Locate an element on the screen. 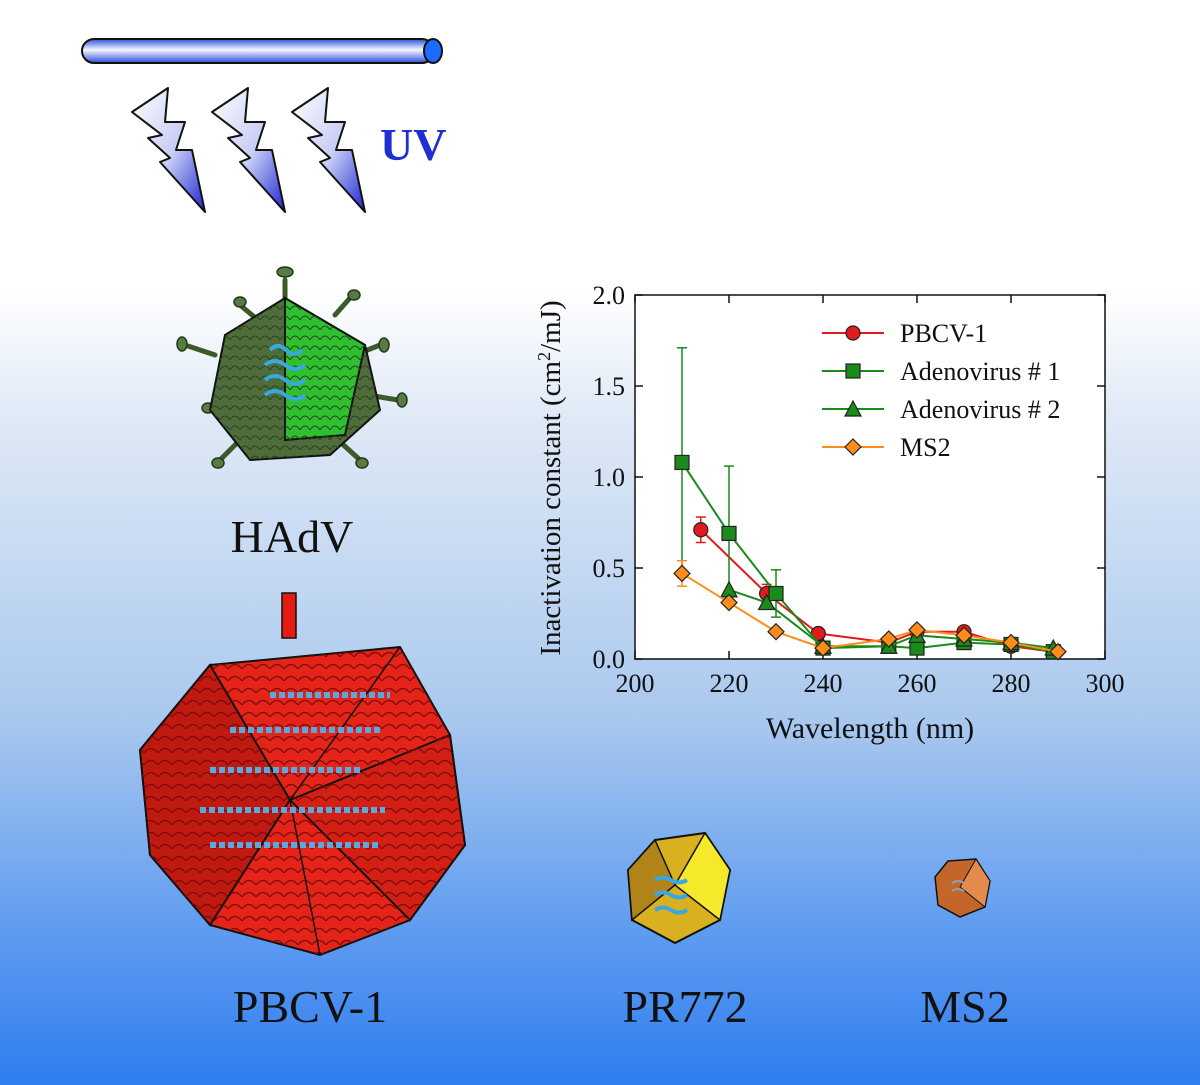 Image resolution: width=1200 pixels, height=1085 pixels. ms2-virus-illustration is located at coordinates (962, 888).